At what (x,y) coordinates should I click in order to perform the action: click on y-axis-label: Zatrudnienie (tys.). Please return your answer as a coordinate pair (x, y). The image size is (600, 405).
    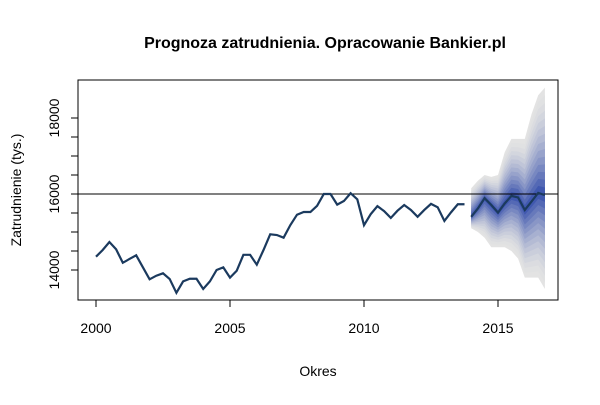
    Looking at the image, I should click on (16, 190).